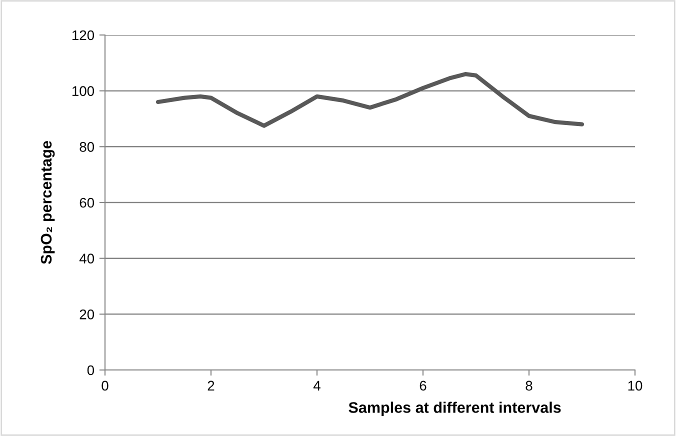  What do you see at coordinates (83, 35) in the screenshot?
I see `y-tick-label: 120` at bounding box center [83, 35].